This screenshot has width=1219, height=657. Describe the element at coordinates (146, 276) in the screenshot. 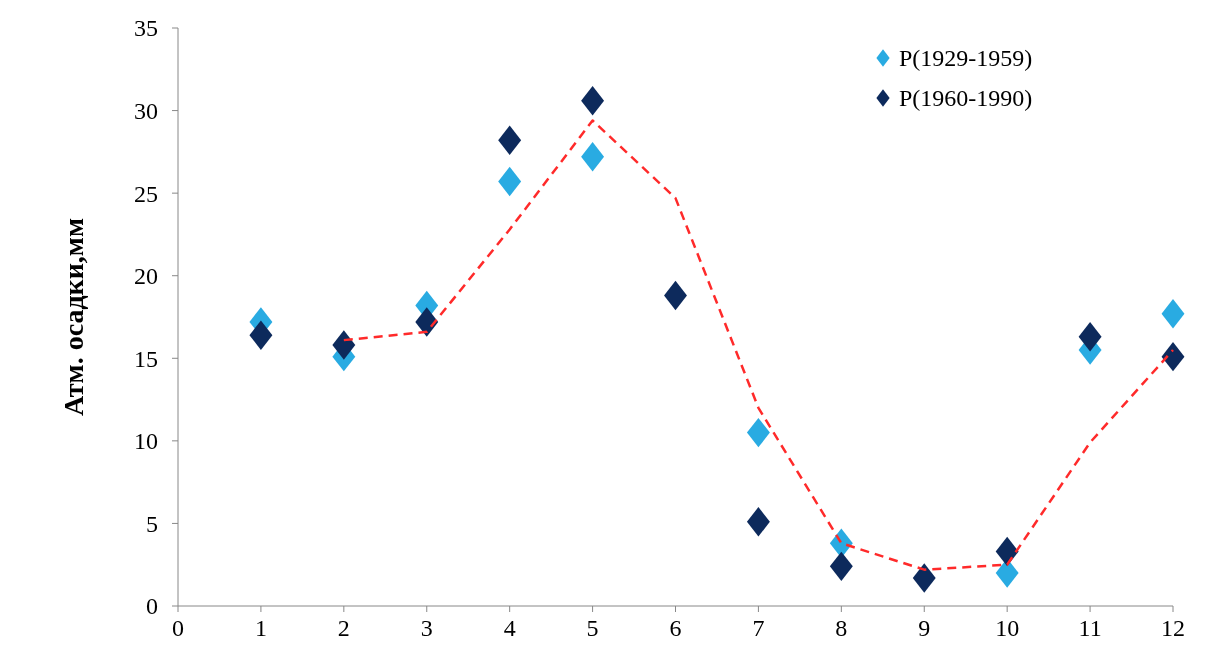

I see `y-tick-label: 20` at that location.